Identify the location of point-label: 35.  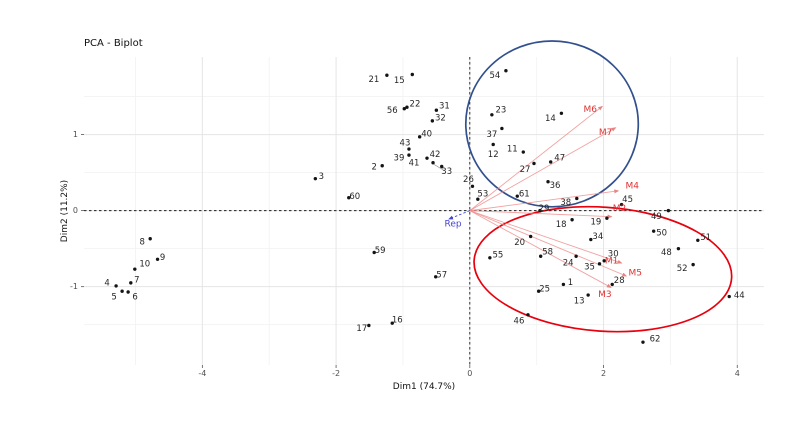
(589, 267).